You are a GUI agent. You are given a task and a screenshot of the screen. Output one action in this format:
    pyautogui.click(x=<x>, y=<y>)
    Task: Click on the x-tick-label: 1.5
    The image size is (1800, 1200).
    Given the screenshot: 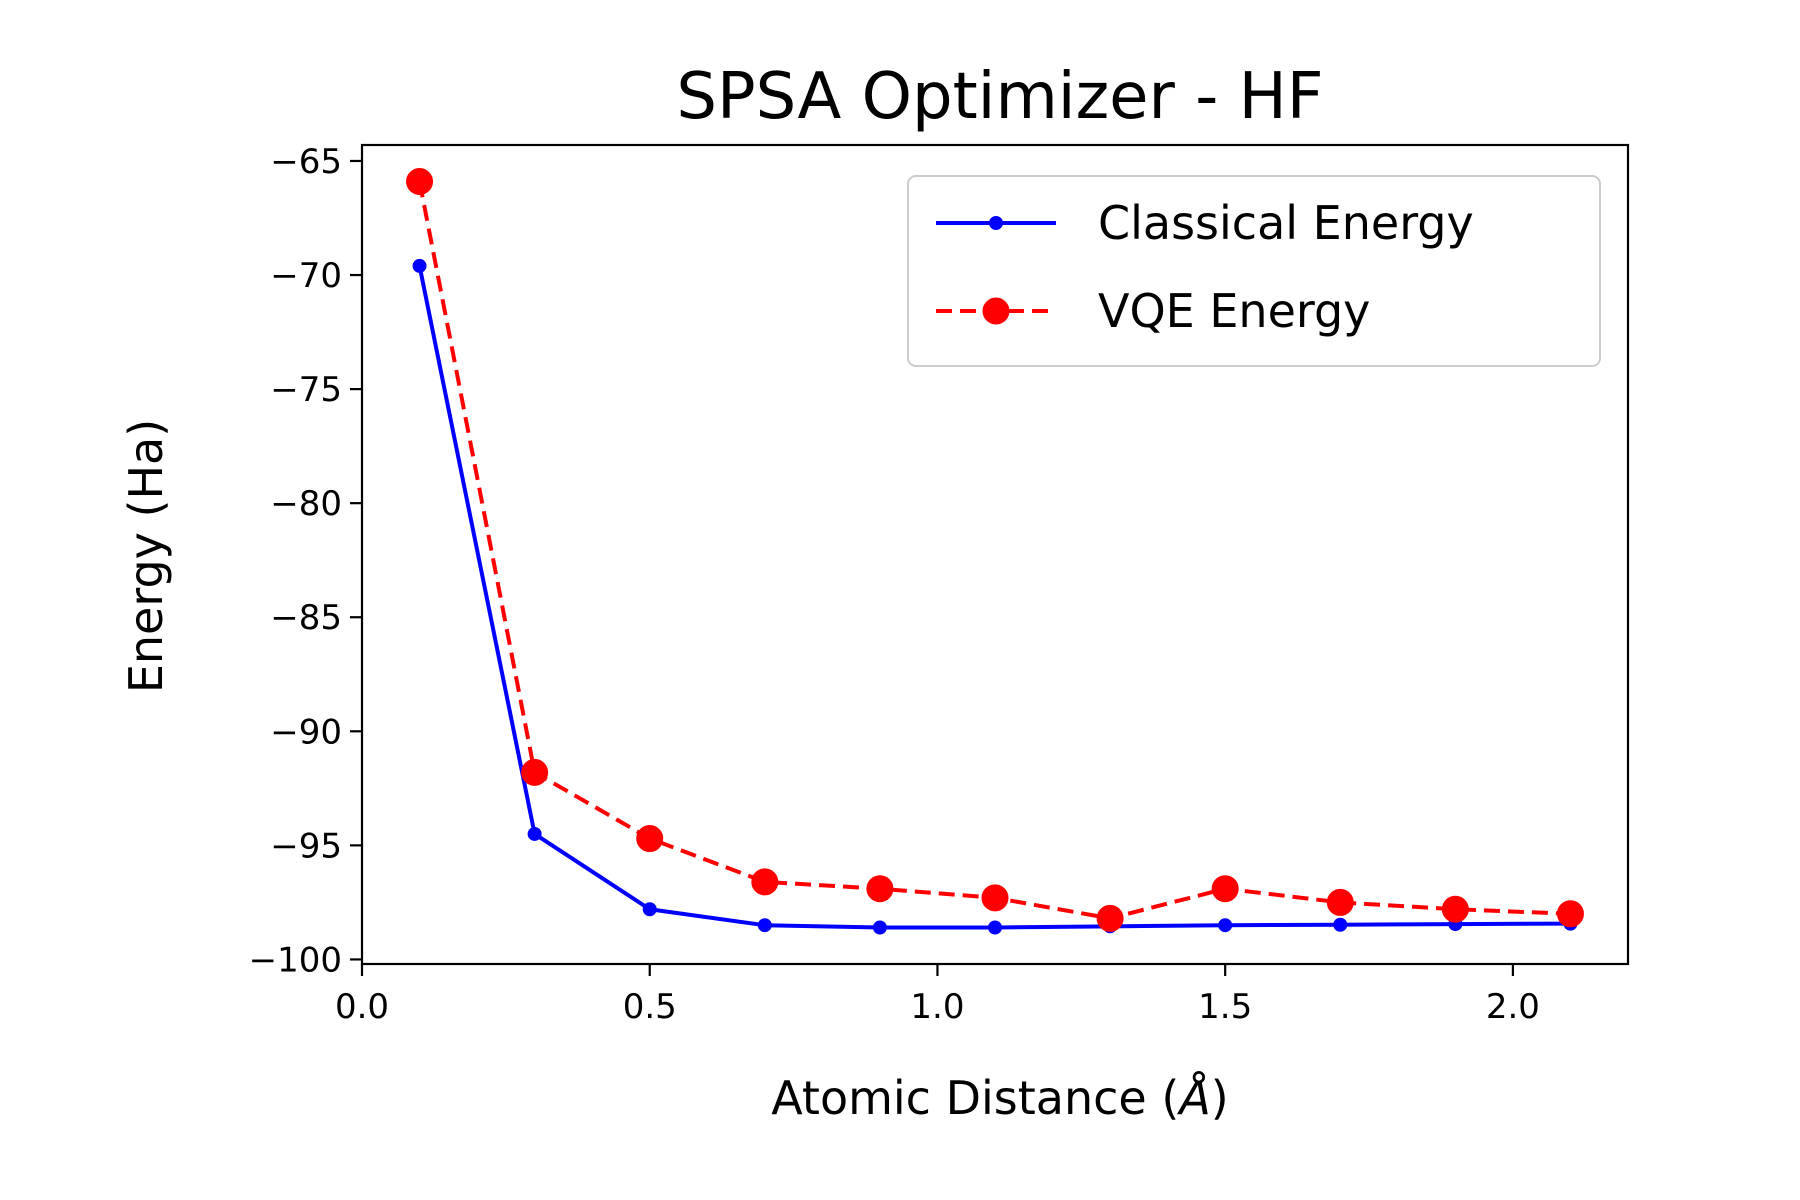 What is the action you would take?
    pyautogui.click(x=1225, y=1007)
    